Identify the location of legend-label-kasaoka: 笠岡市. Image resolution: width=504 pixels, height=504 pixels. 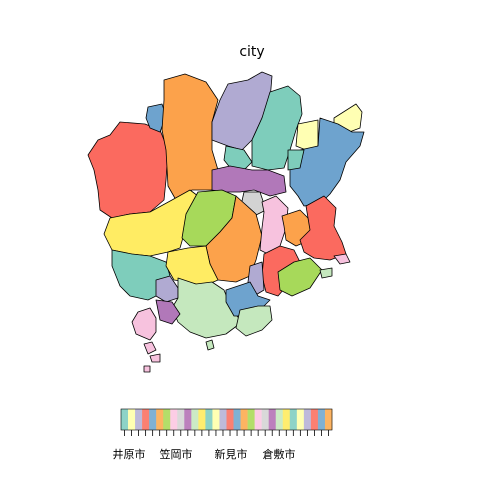
(176, 454).